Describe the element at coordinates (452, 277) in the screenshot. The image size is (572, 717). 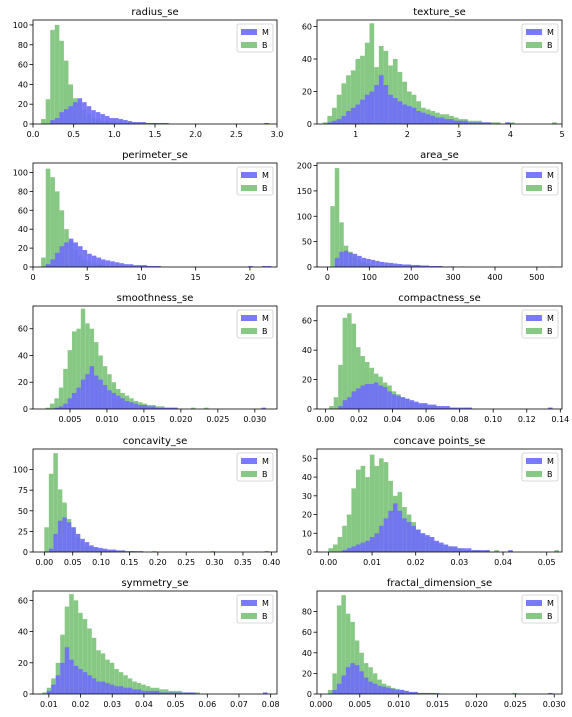
I see `x-tick-label: 300` at that location.